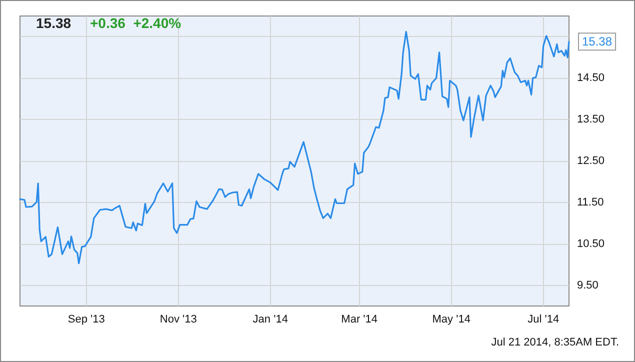 The height and width of the screenshot is (362, 635). Describe the element at coordinates (136, 23) in the screenshot. I see `chart-subtitle: +0.36 +2.40%` at that location.